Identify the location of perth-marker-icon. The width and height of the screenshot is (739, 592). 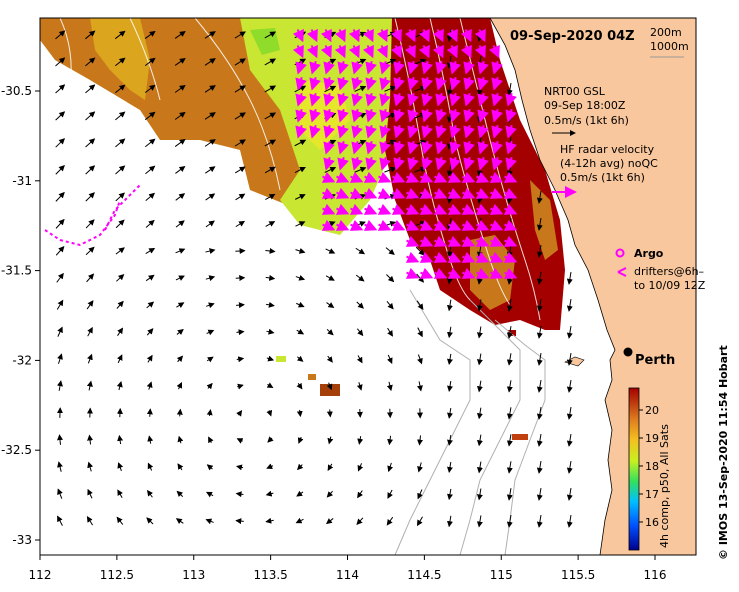
(628, 352).